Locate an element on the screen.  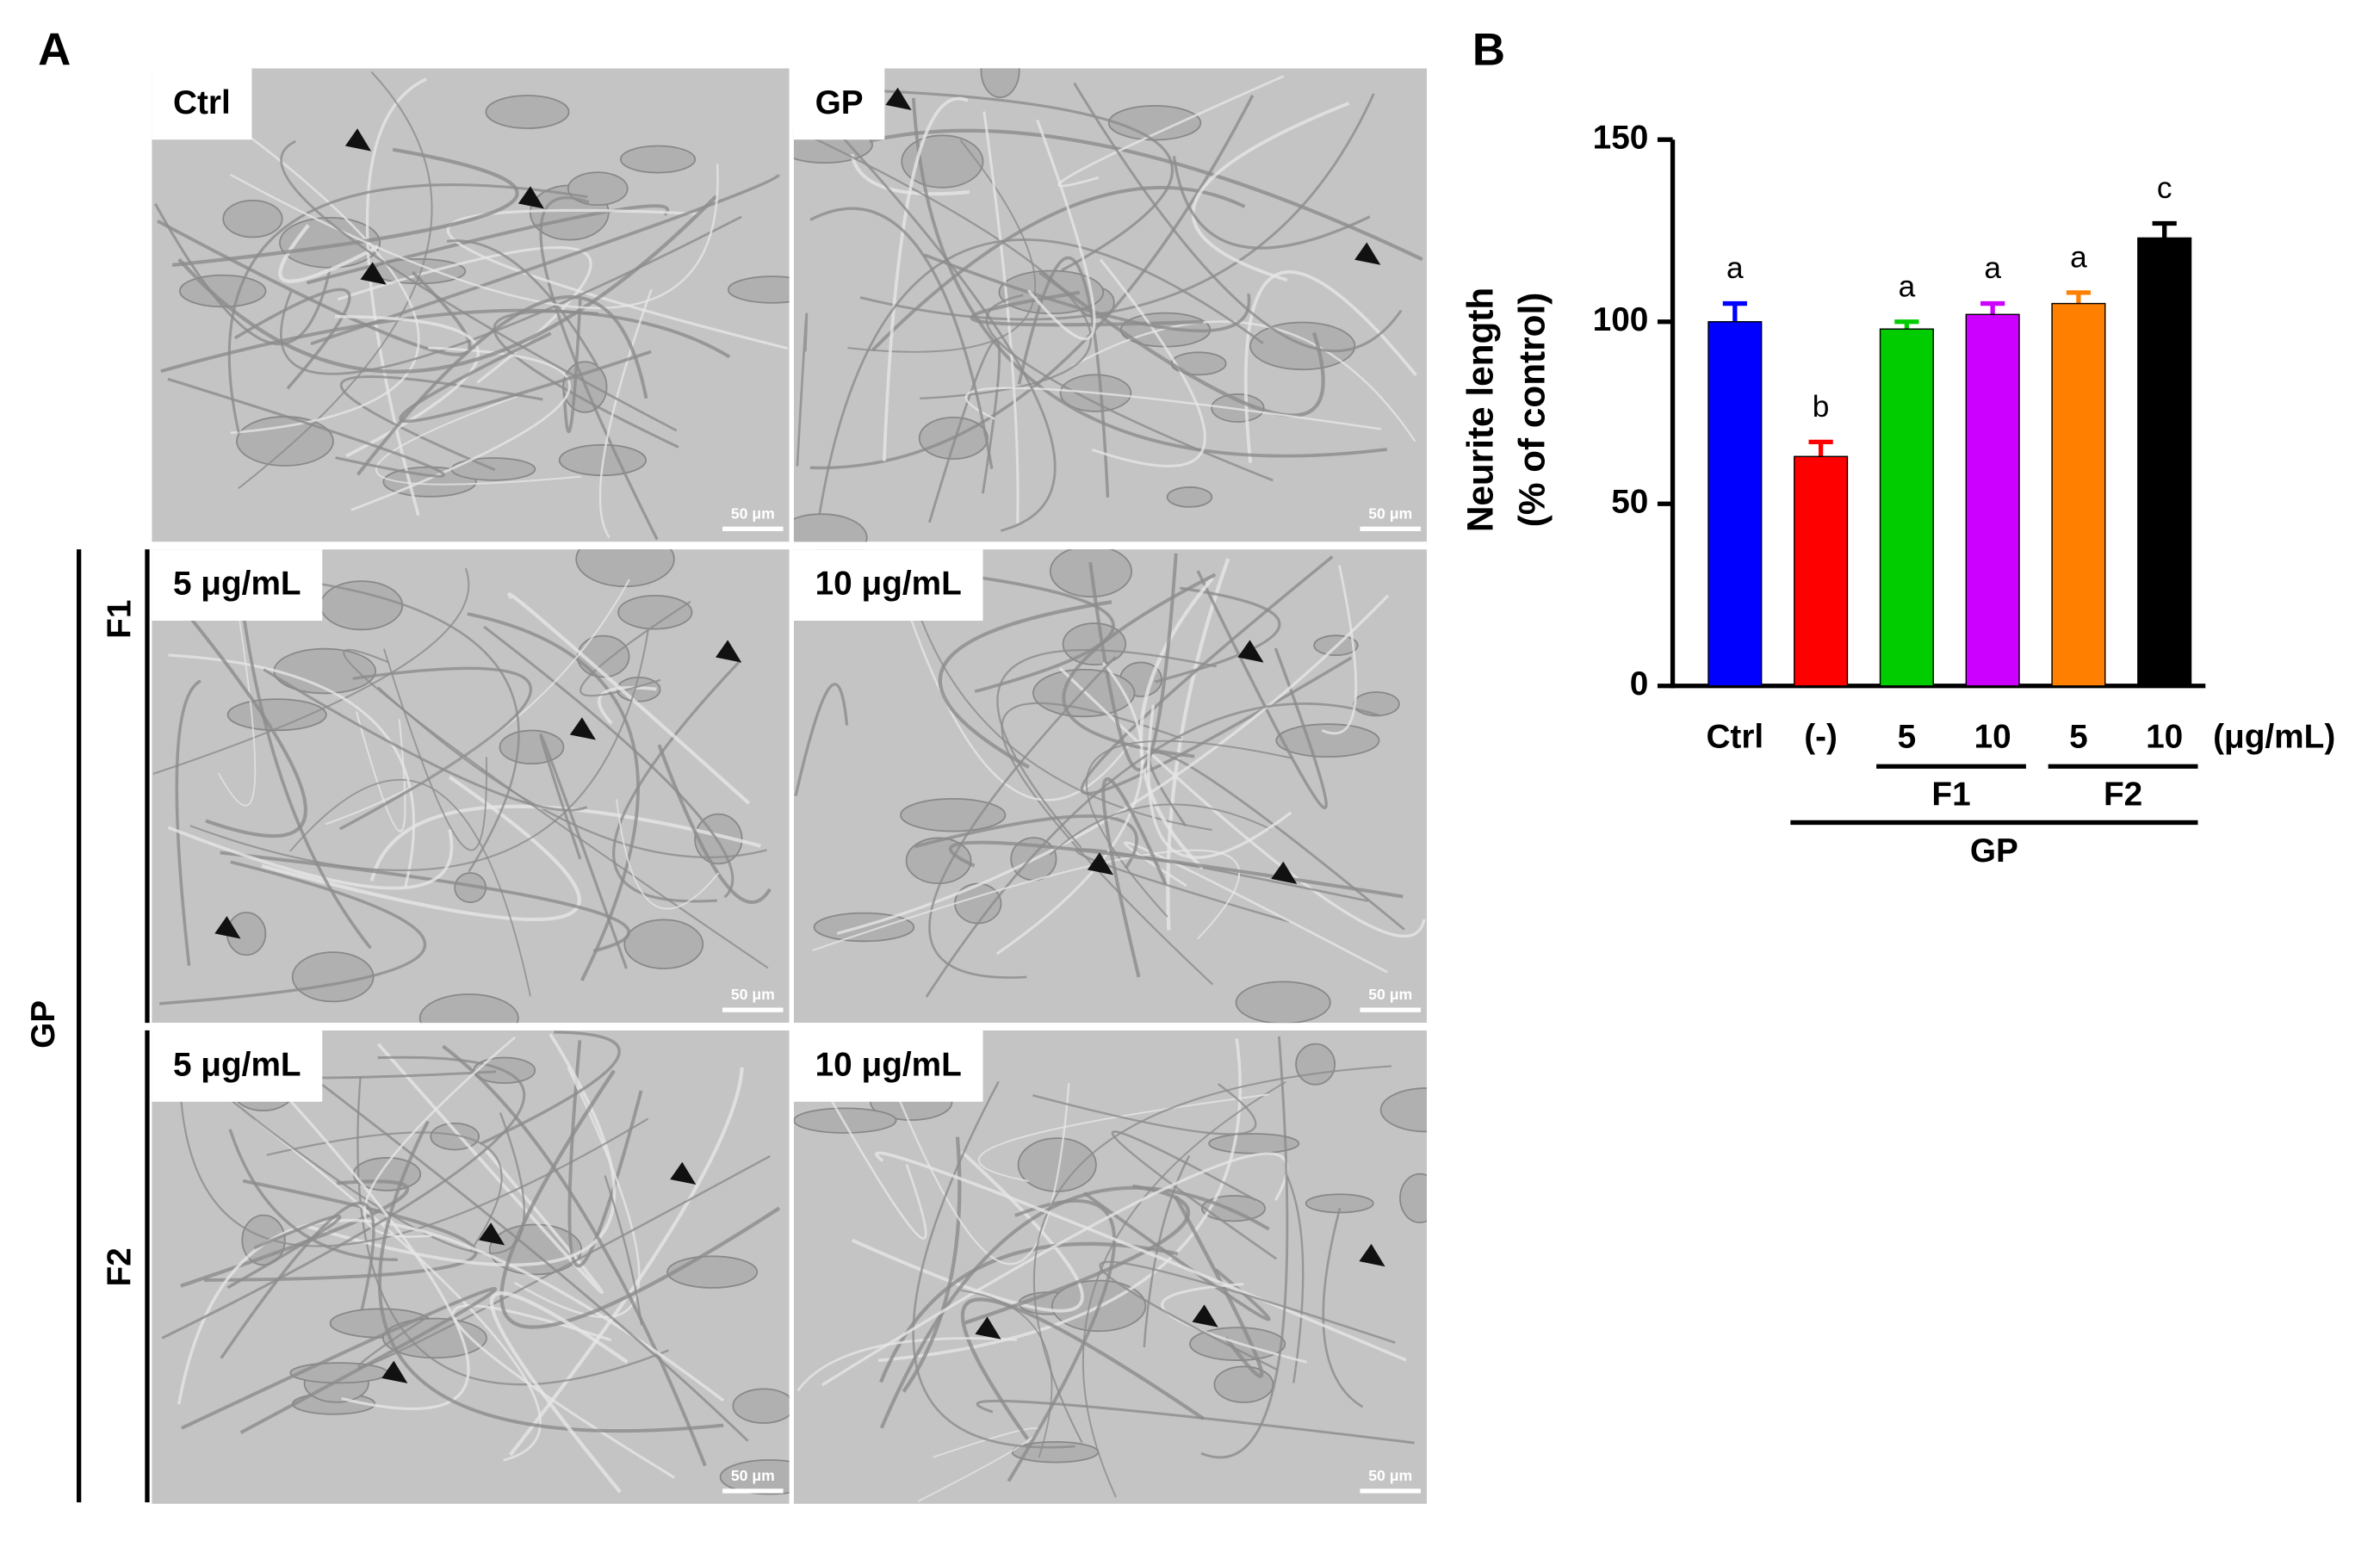
scale-bar is located at coordinates (1390, 1491).